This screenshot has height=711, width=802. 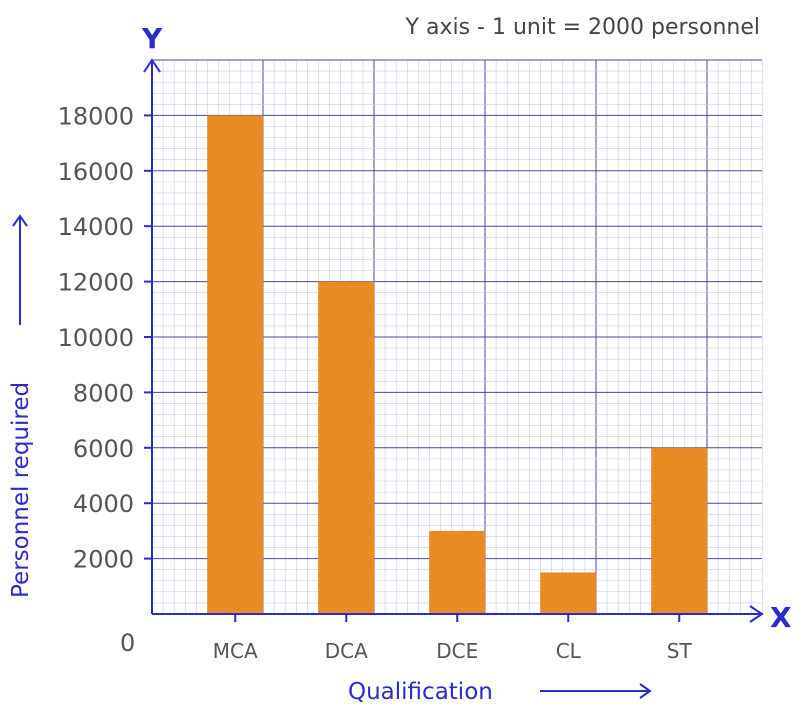 What do you see at coordinates (346, 447) in the screenshot?
I see `bar-dca` at bounding box center [346, 447].